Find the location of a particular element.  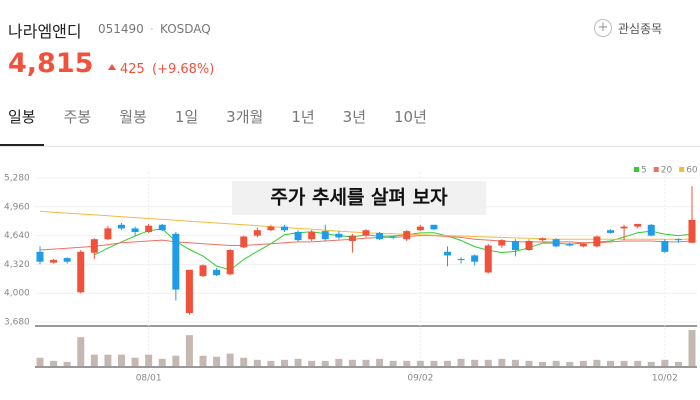

stock-name: 나라엠앤디 is located at coordinates (45, 31).